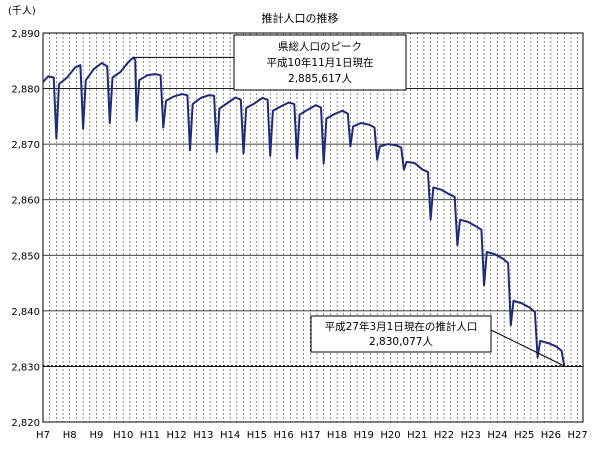 This screenshot has height=450, width=600. Describe the element at coordinates (551, 435) in the screenshot. I see `x-tick-label: H26` at that location.